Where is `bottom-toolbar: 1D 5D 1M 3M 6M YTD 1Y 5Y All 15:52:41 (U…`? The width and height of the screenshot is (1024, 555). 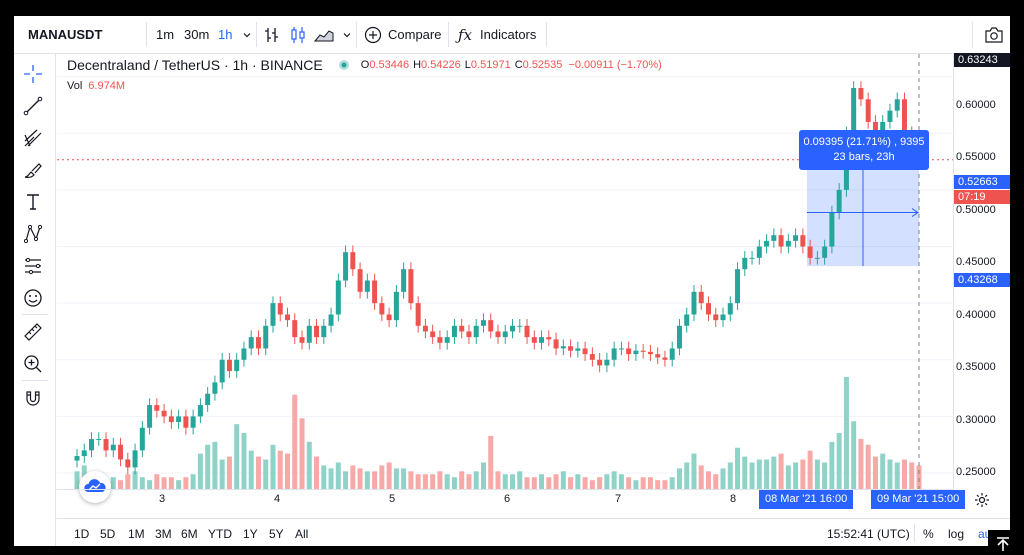 bottom-toolbar: 1D 5D 1M 3M 6M YTD 1Y 5Y All 15:52:41 (U… is located at coordinates (533, 532).